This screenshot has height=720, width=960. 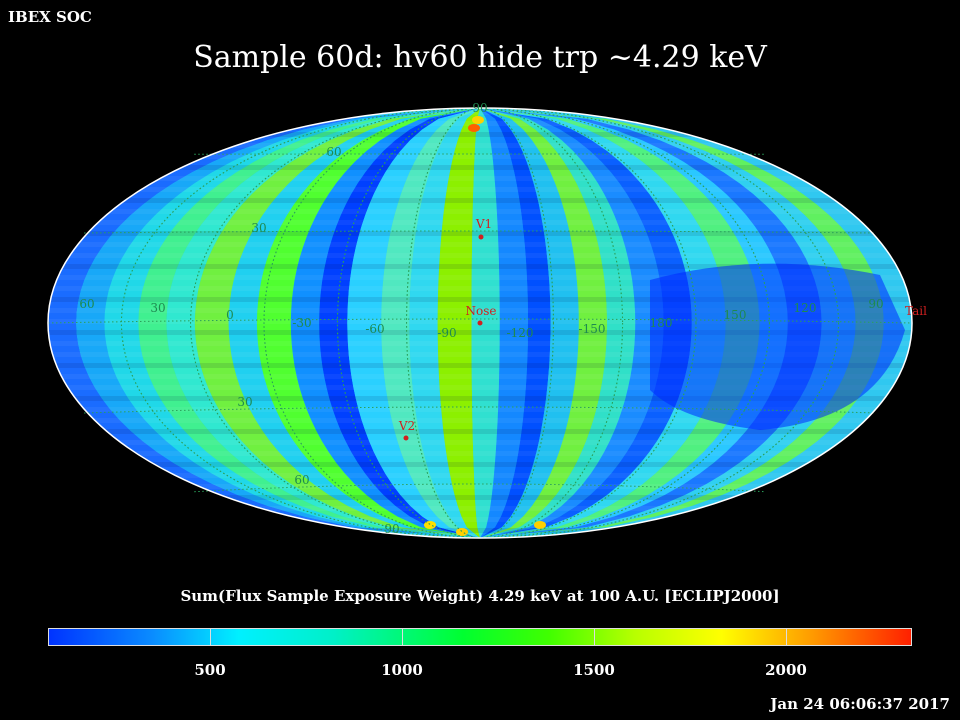 I want to click on v2-label: V2, so click(x=406, y=426).